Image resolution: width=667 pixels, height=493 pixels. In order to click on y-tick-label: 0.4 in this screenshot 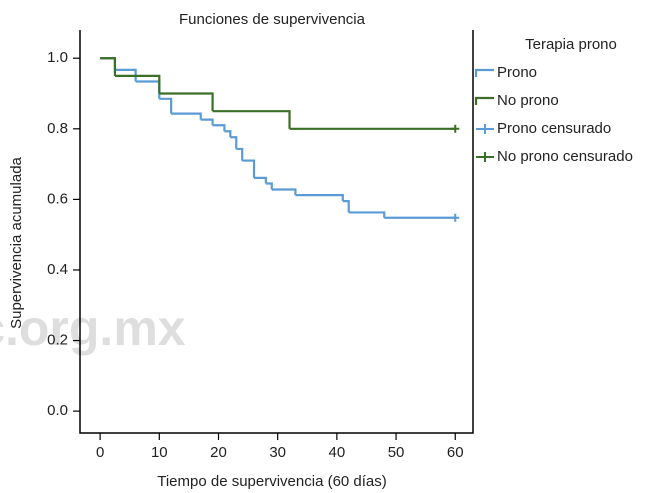, I will do `click(57, 269)`.